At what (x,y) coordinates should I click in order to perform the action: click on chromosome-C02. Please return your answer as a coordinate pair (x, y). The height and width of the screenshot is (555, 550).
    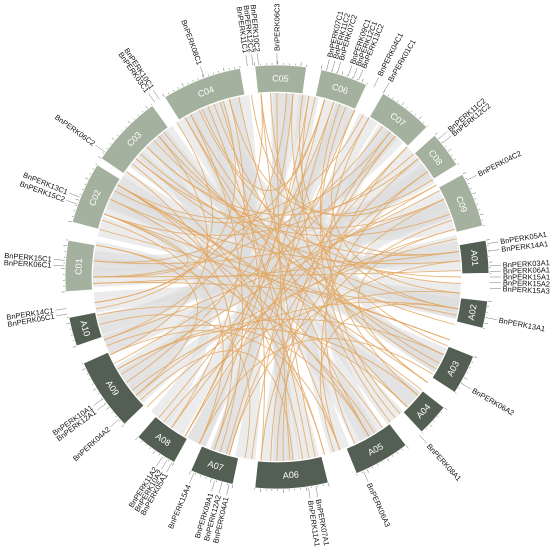
    Looking at the image, I should click on (96, 197).